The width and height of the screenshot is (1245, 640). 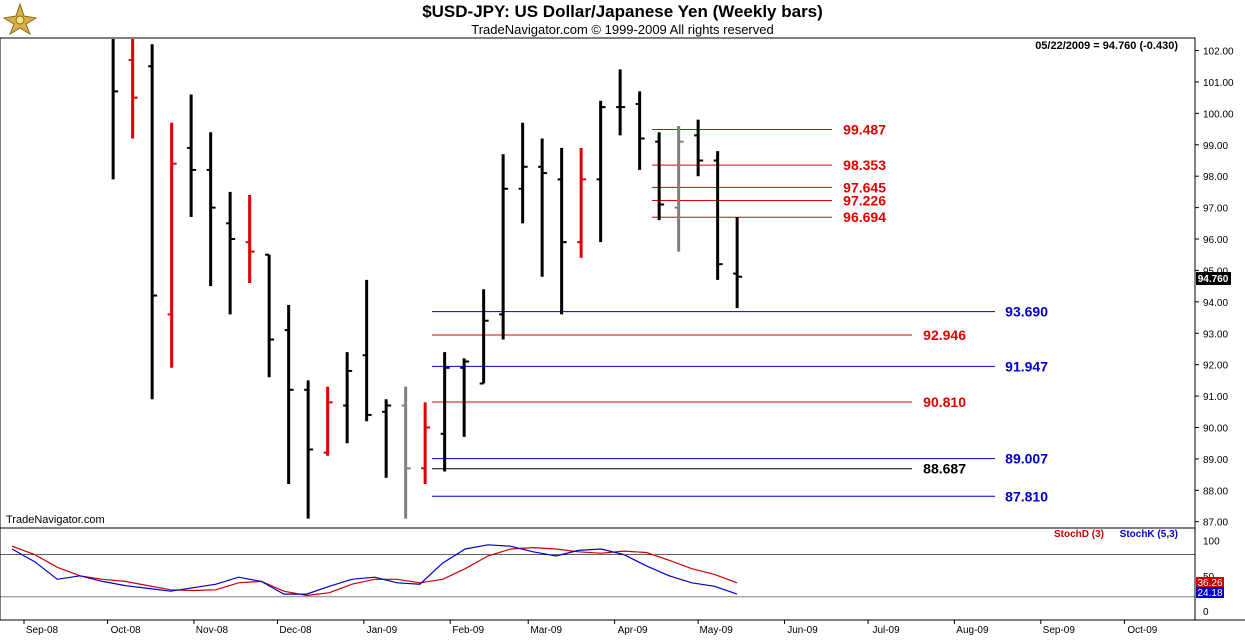 I want to click on level-label: 87.810, so click(x=1026, y=496).